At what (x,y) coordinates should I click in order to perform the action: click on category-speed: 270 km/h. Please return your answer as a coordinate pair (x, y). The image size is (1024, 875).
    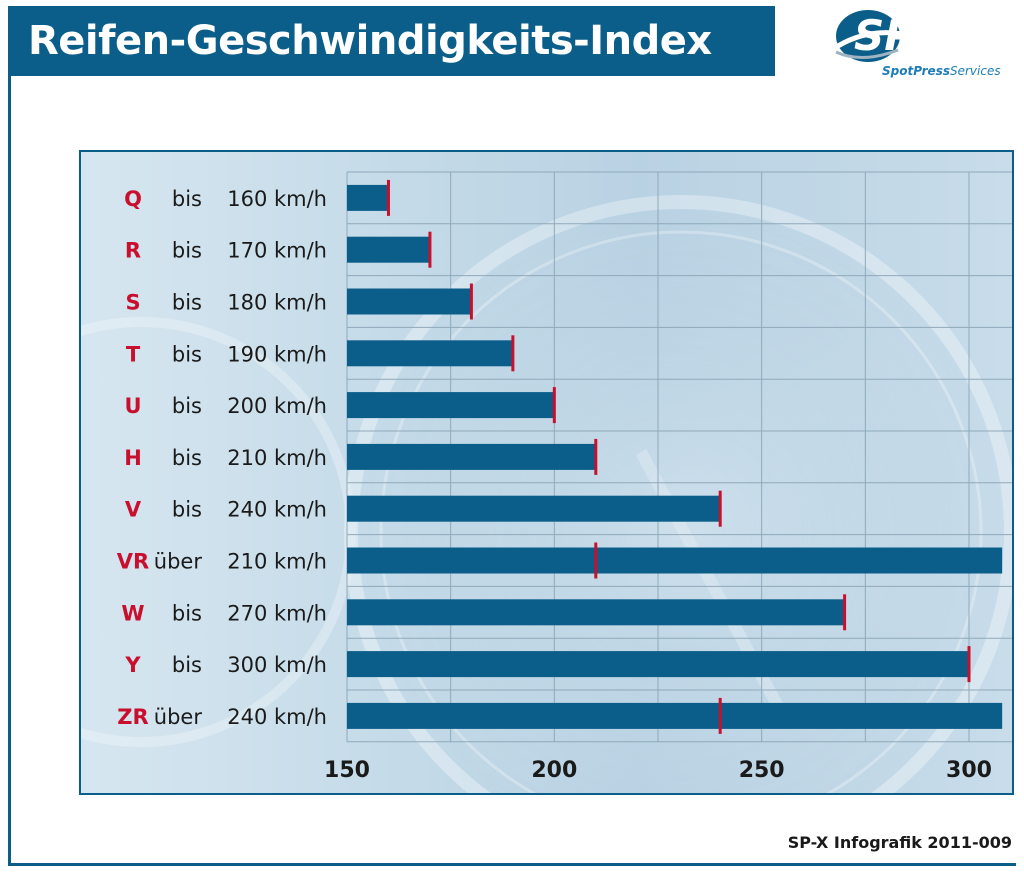
    Looking at the image, I should click on (277, 613).